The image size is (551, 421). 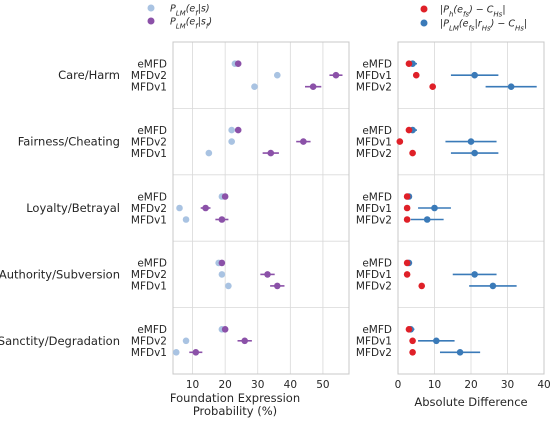 What do you see at coordinates (60, 341) in the screenshot?
I see `group-label: Sanctity/Degradation` at bounding box center [60, 341].